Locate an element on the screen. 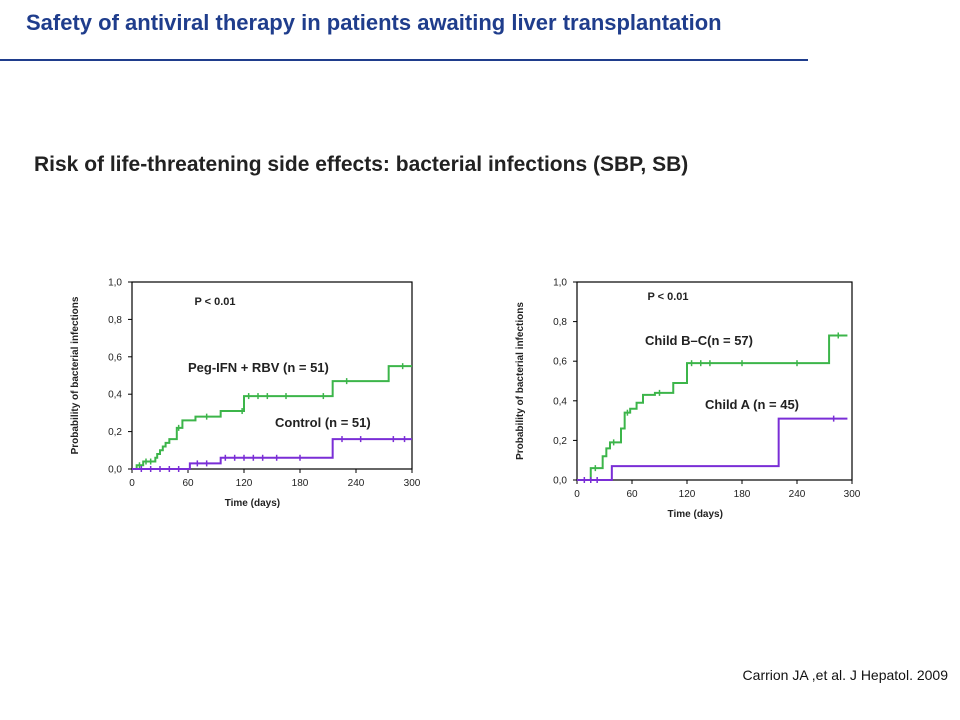  title-underline is located at coordinates (404, 60).